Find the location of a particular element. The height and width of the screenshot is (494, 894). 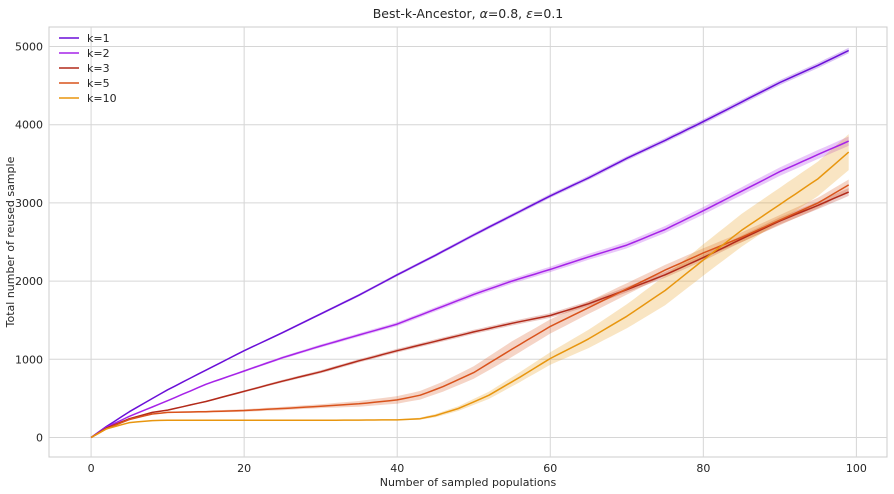

x-tick-label: 0 is located at coordinates (91, 468).